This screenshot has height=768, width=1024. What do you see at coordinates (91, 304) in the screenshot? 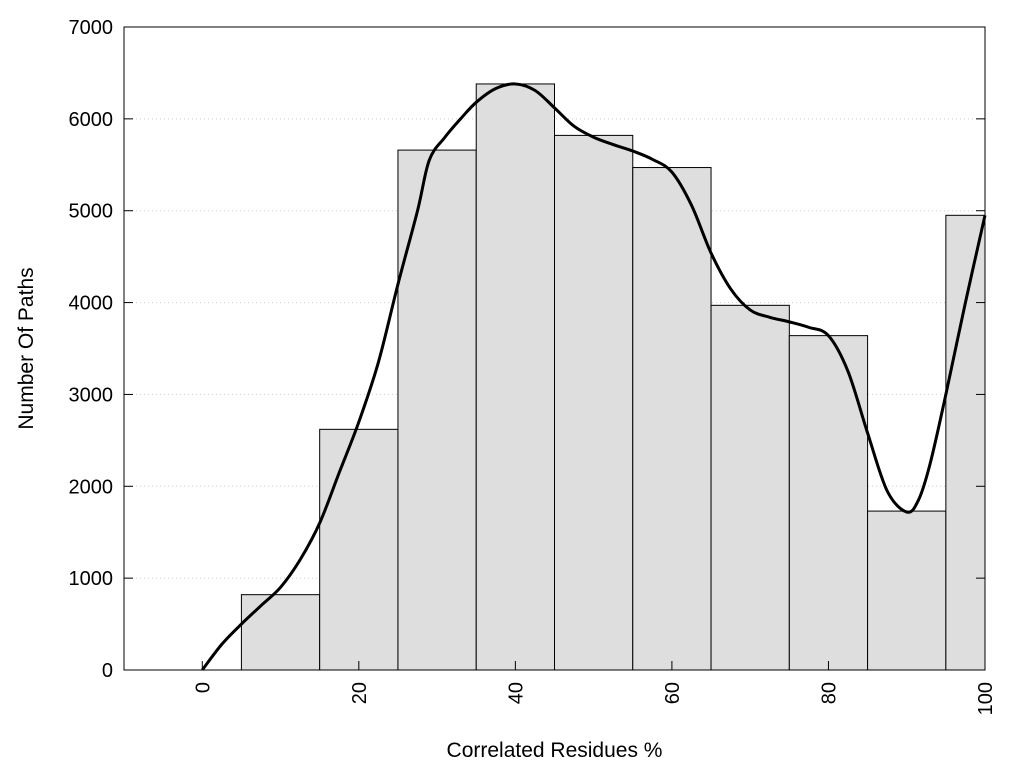
I see `y-tick-label: 4000` at bounding box center [91, 304].